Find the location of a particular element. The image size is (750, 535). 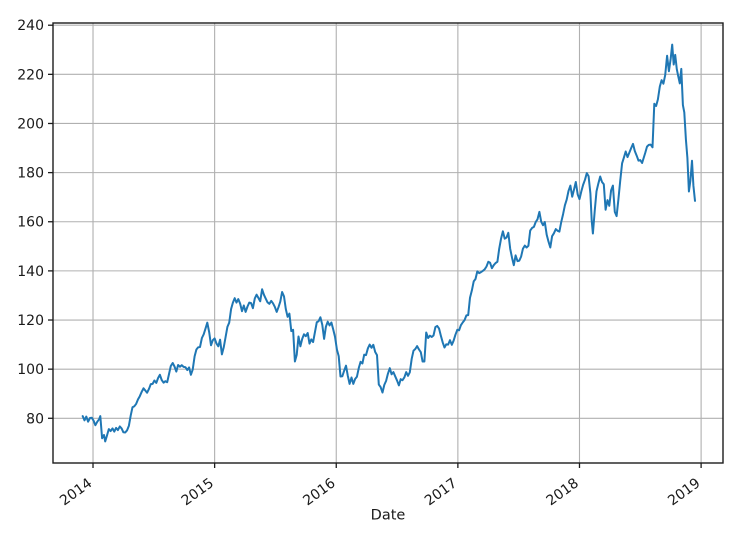

x-tick-label: 2017 is located at coordinates (441, 492).